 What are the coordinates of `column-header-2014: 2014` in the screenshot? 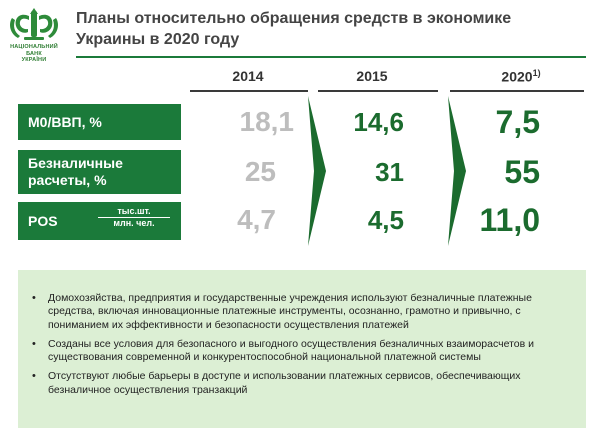 It's located at (248, 76).